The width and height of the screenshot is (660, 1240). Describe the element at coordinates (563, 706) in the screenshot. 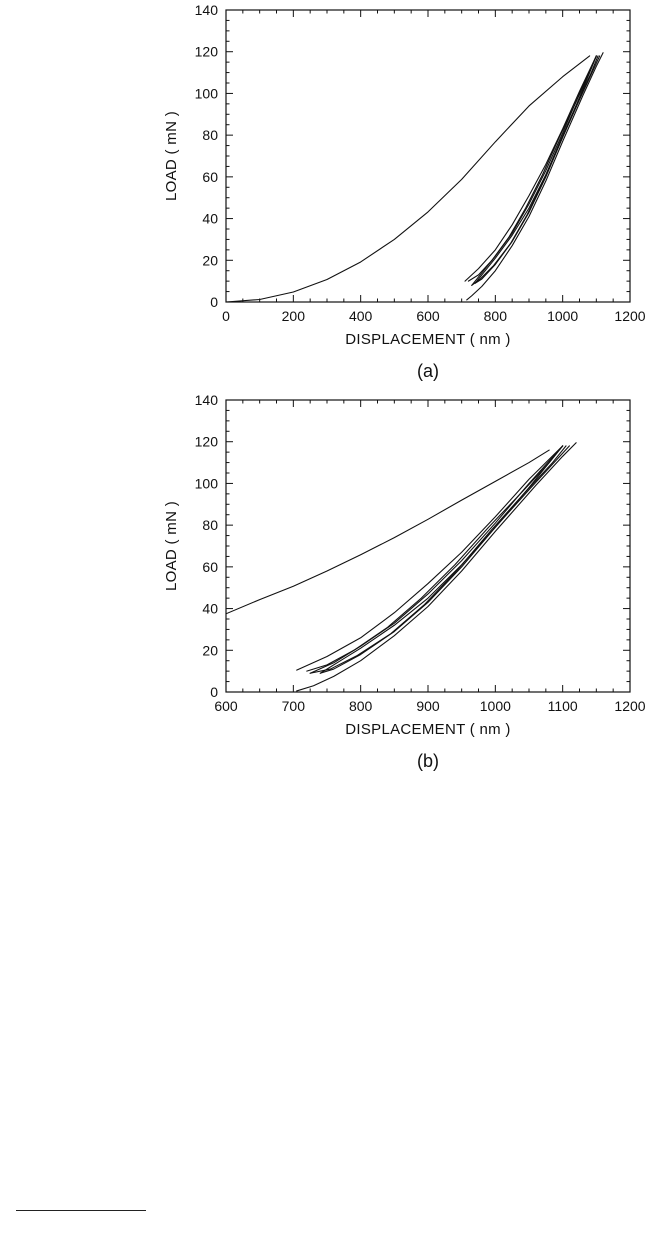

I see `x-tick-label: 1100` at that location.